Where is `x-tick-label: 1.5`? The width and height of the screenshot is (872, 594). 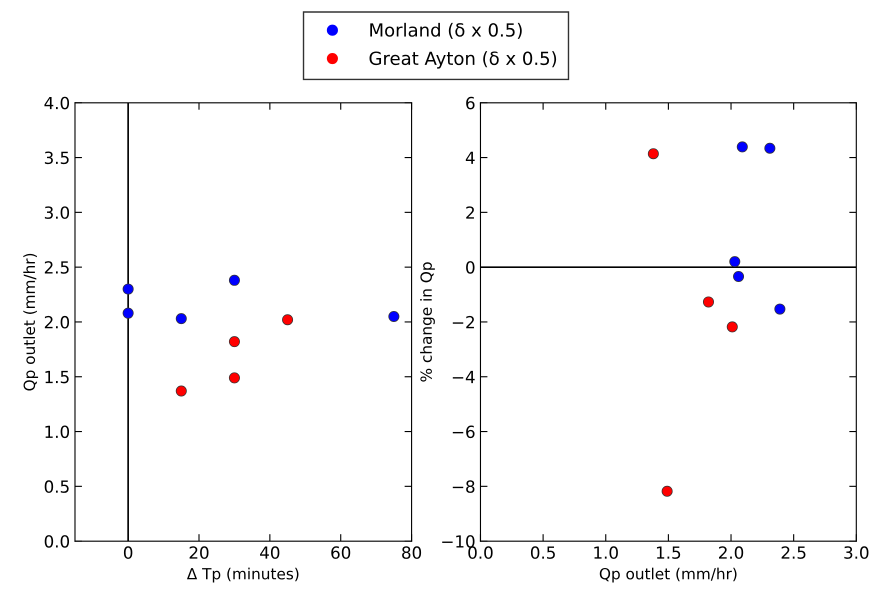
x-tick-label: 1.5 is located at coordinates (668, 552).